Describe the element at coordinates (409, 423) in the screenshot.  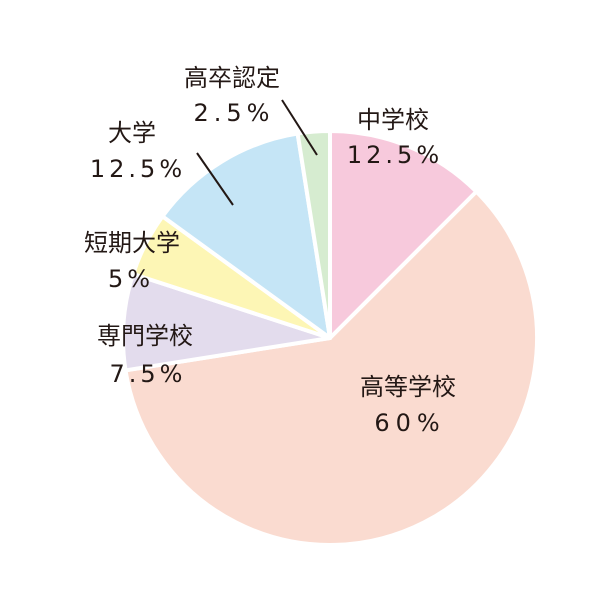
I see `value-label-koutougakko: 60%` at that location.